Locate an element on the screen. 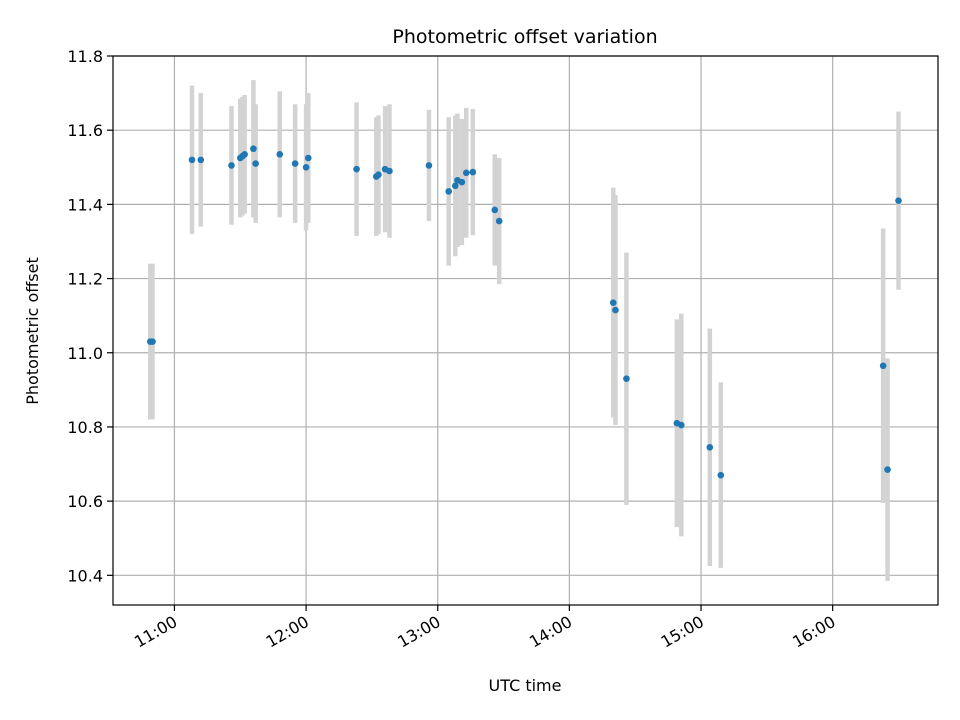 The image size is (960, 720). y-tick-label: 10.4 is located at coordinates (85, 575).